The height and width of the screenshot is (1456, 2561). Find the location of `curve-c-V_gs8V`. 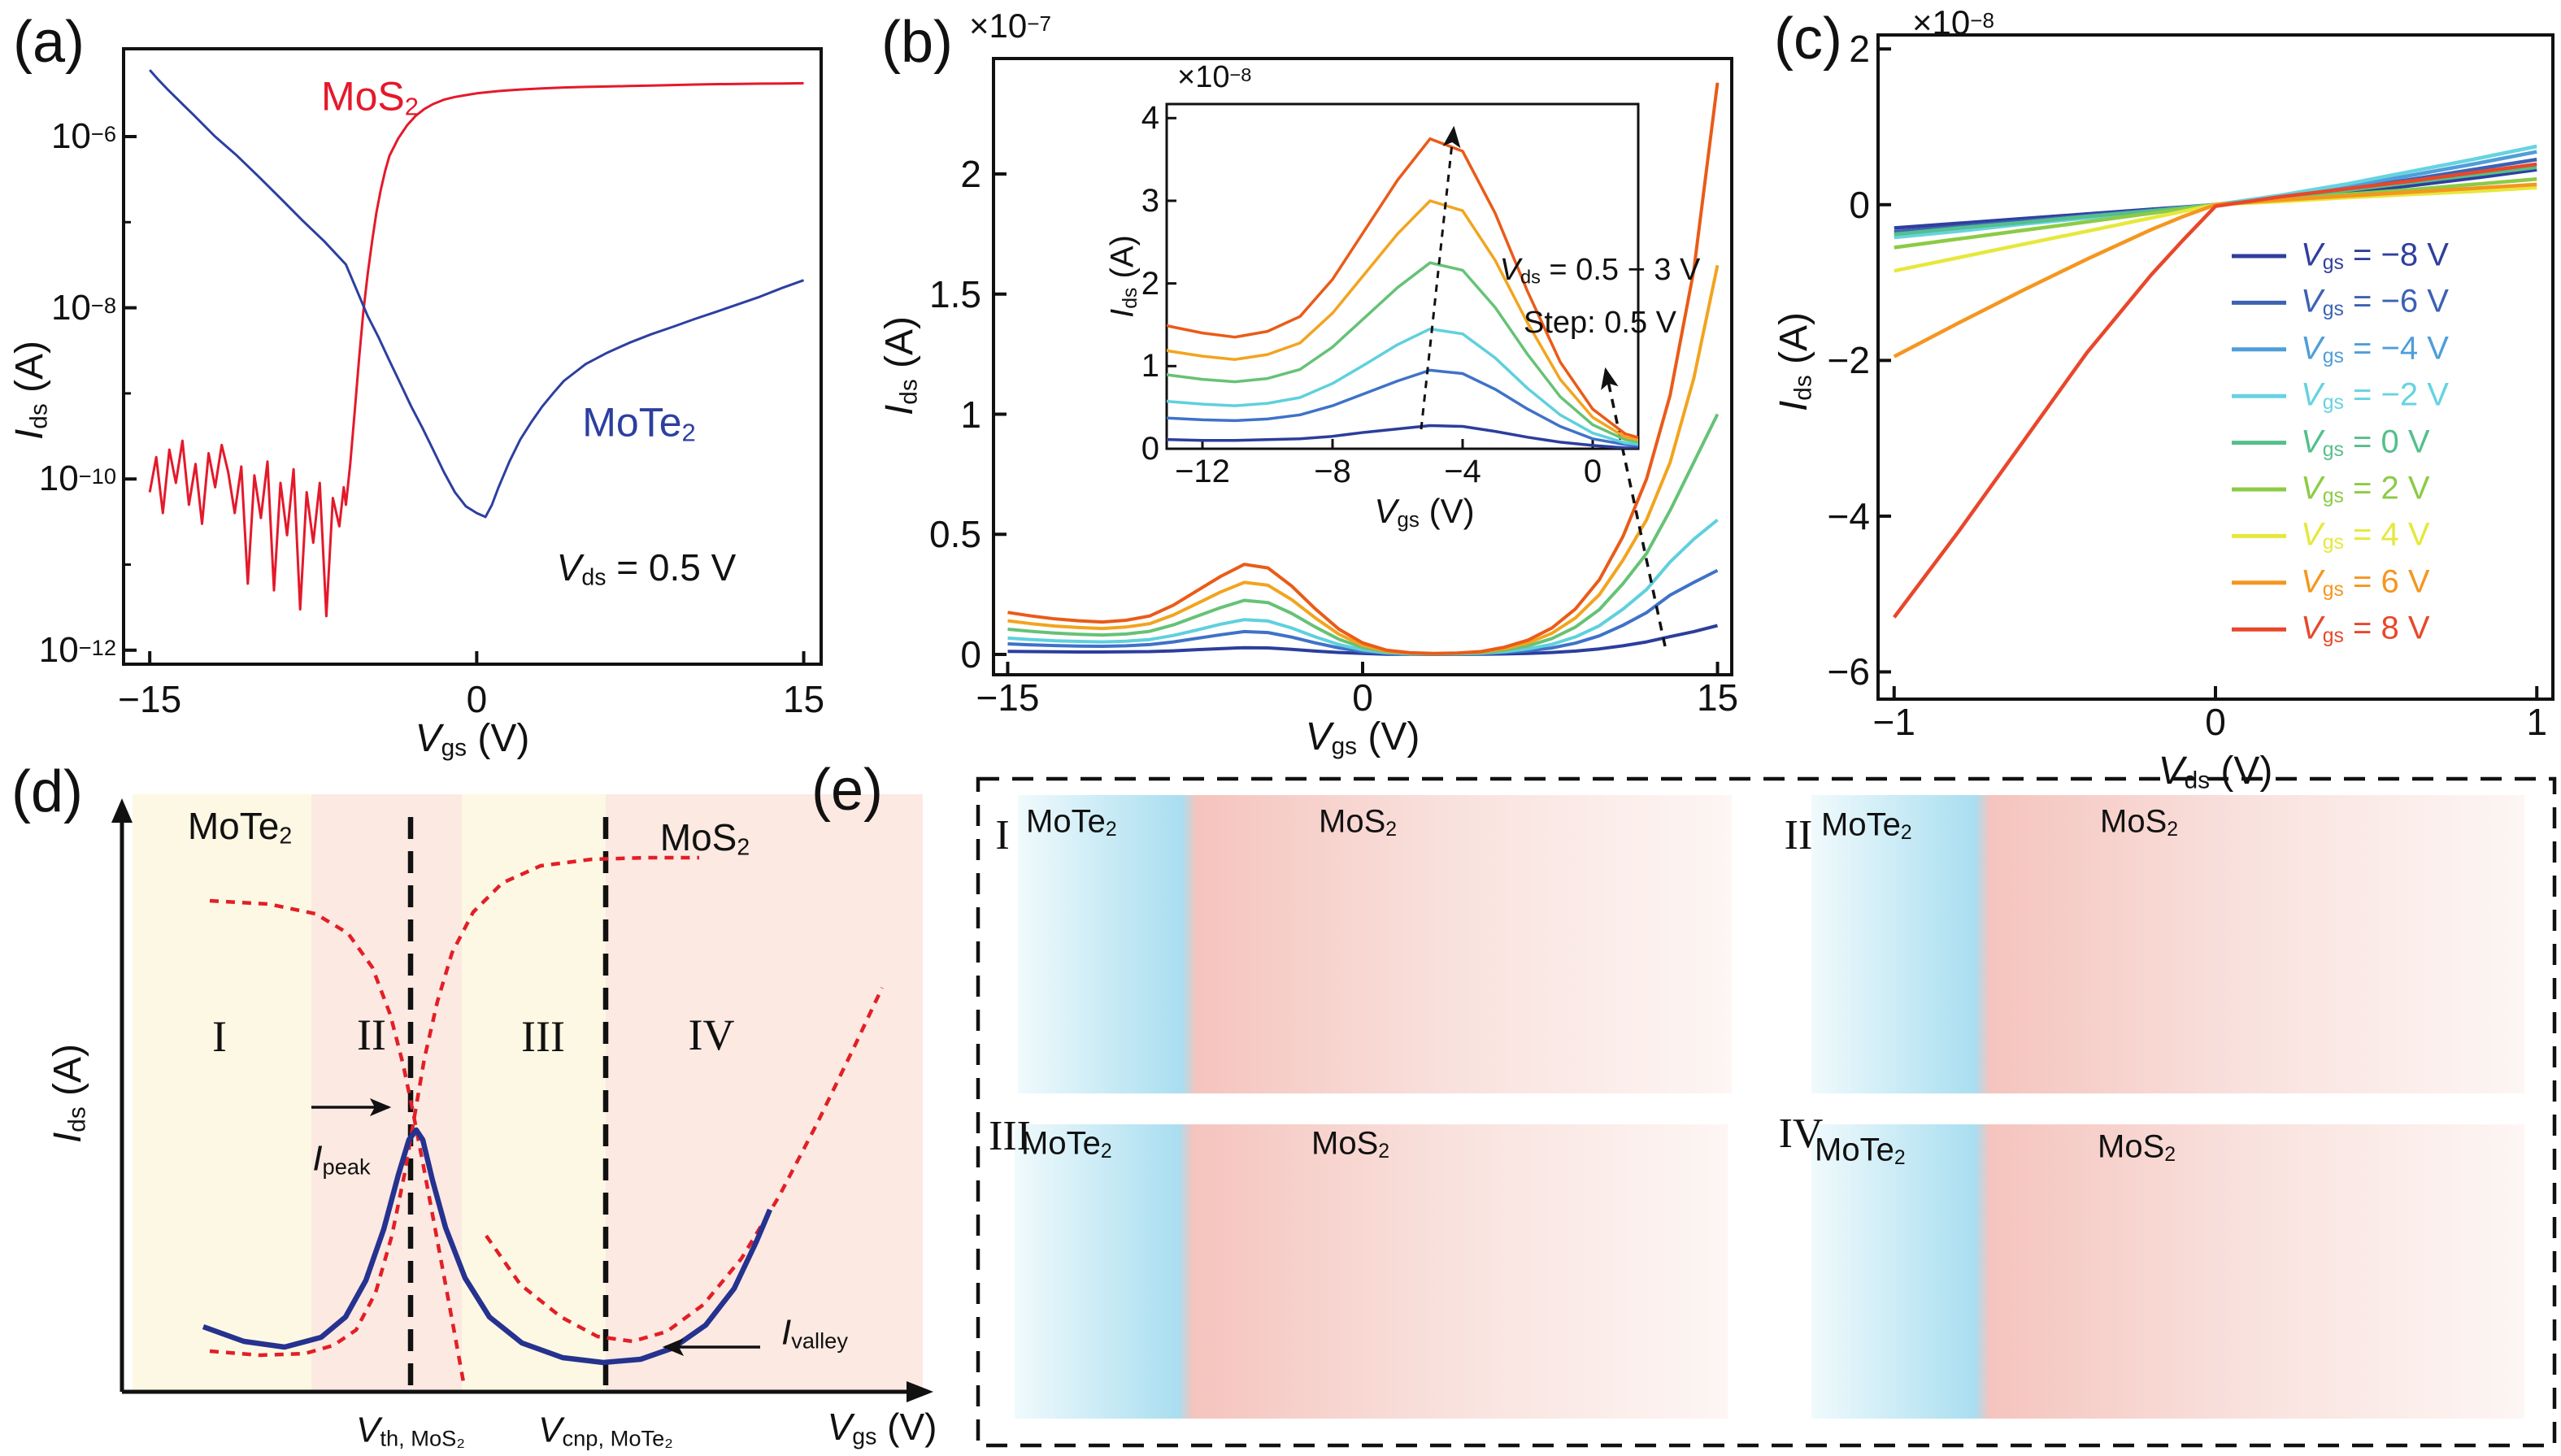

curve-c-V_gs8V is located at coordinates (2215, 391).